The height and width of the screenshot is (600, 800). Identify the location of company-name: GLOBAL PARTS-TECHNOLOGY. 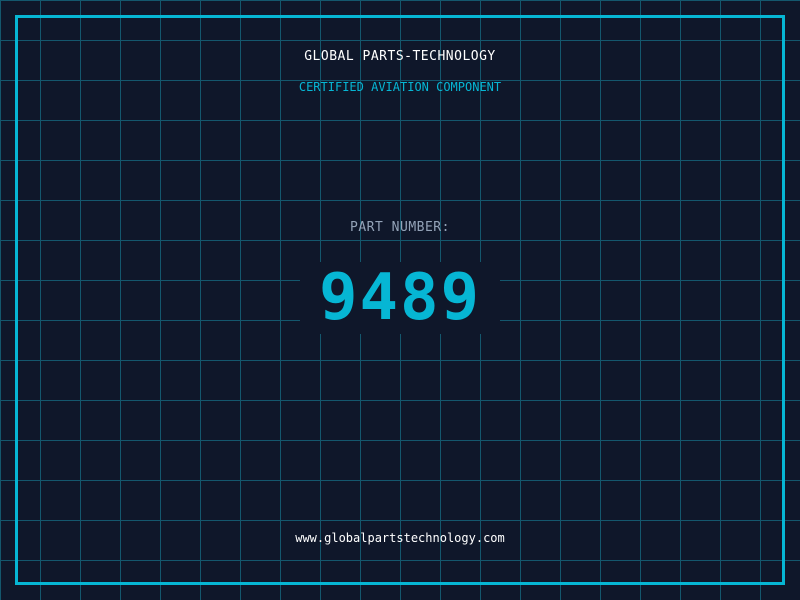
(400, 56).